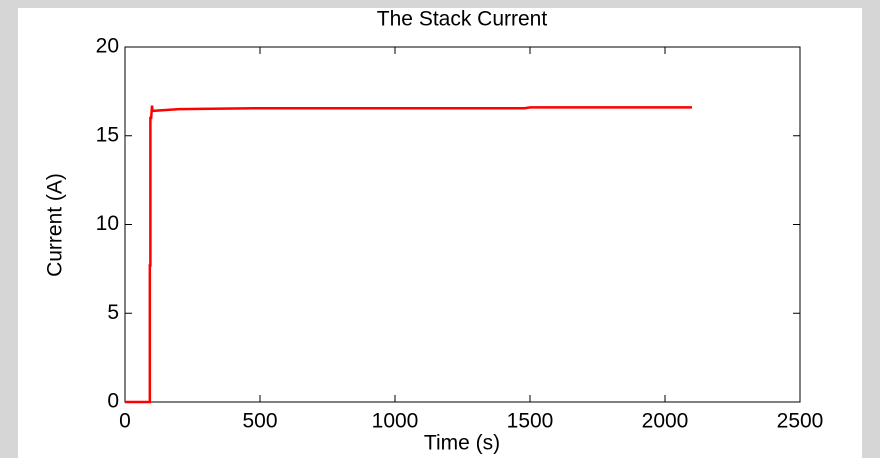 This screenshot has height=458, width=880. I want to click on y-tick-label: 5, so click(113, 312).